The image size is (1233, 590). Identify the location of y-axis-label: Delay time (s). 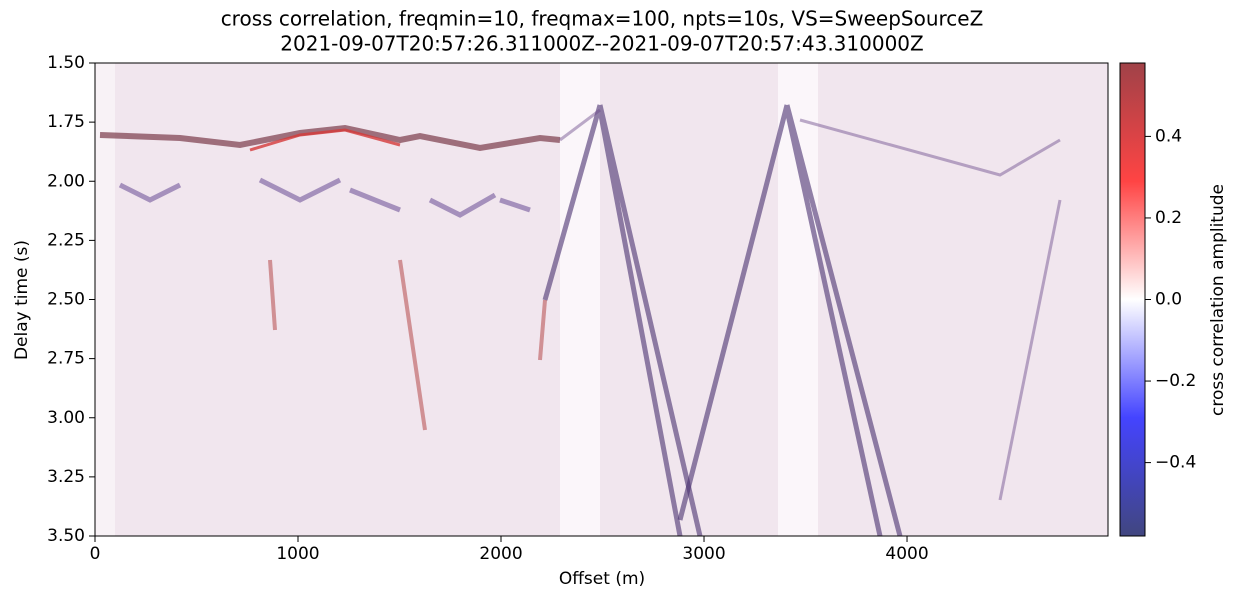
(22, 300).